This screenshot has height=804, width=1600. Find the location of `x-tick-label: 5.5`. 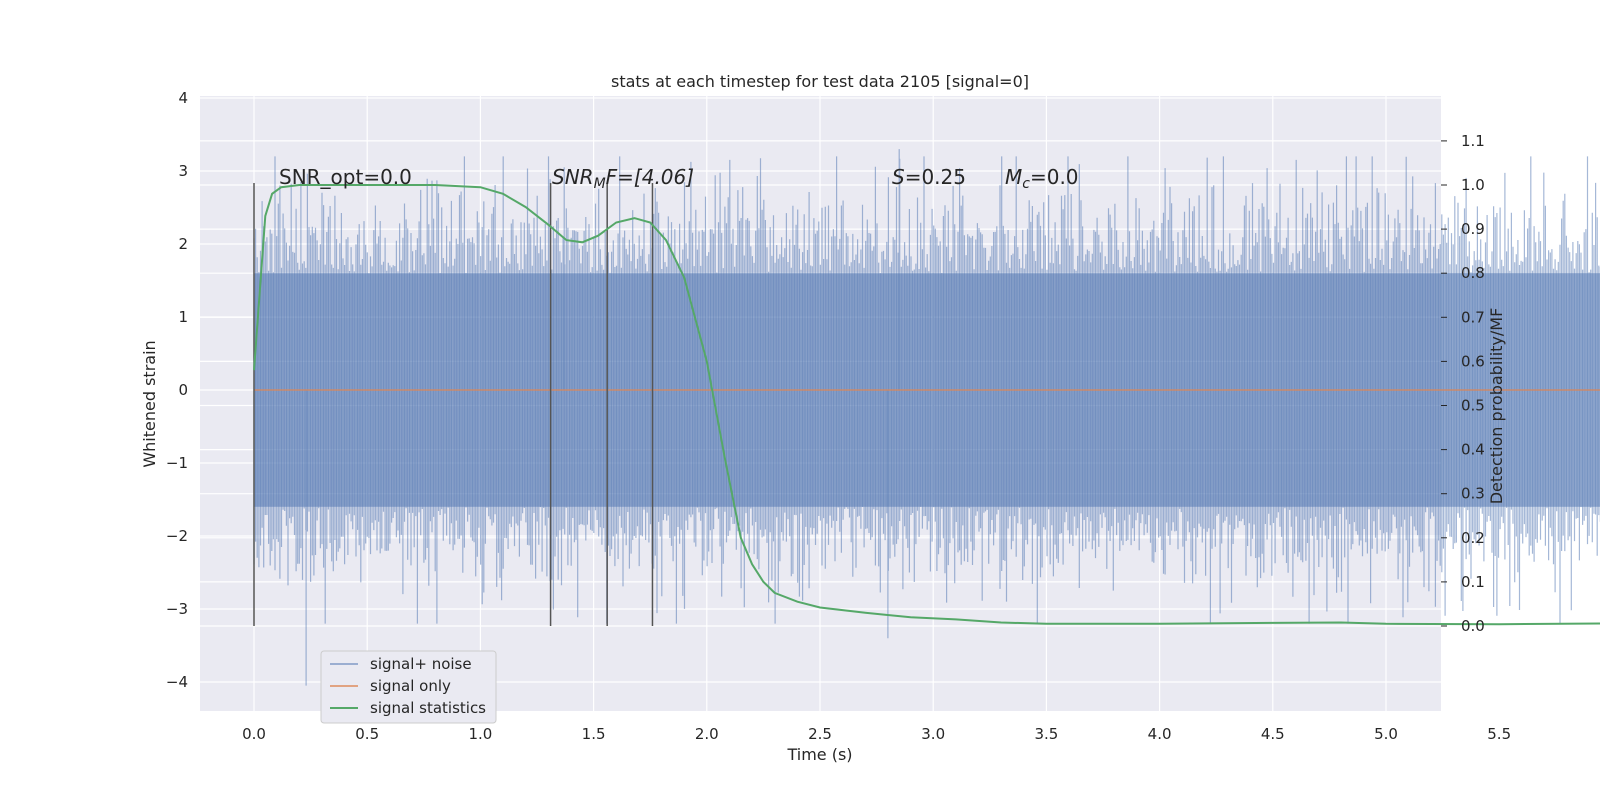

x-tick-label: 5.5 is located at coordinates (1499, 734).